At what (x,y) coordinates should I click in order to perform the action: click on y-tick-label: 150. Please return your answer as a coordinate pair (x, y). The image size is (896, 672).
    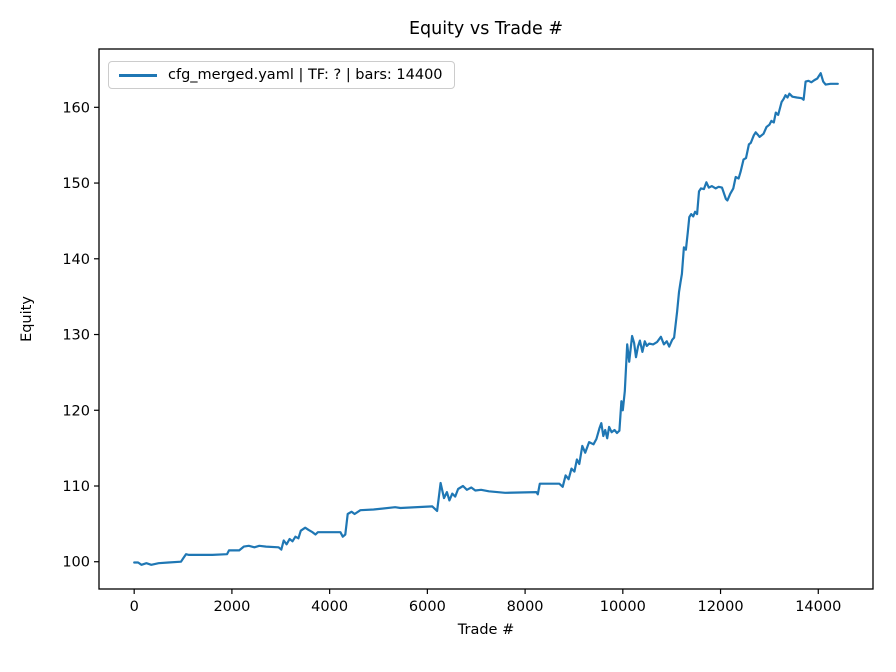
    Looking at the image, I should click on (76, 184).